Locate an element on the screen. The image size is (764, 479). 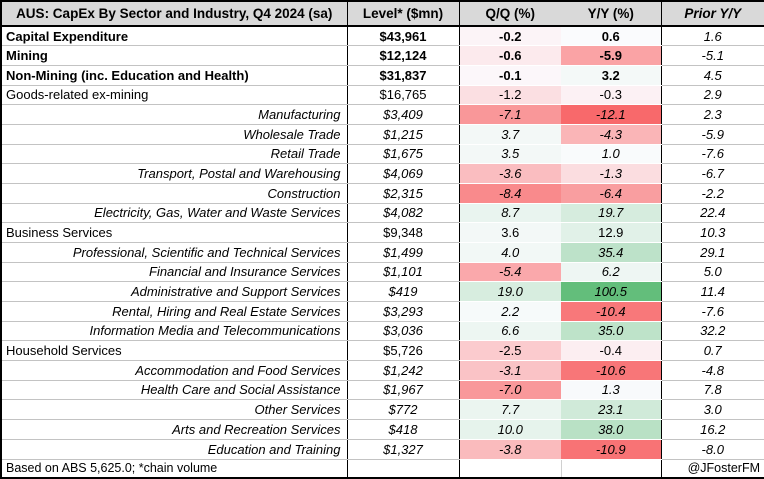
yy-value: -1.3 is located at coordinates (611, 173).